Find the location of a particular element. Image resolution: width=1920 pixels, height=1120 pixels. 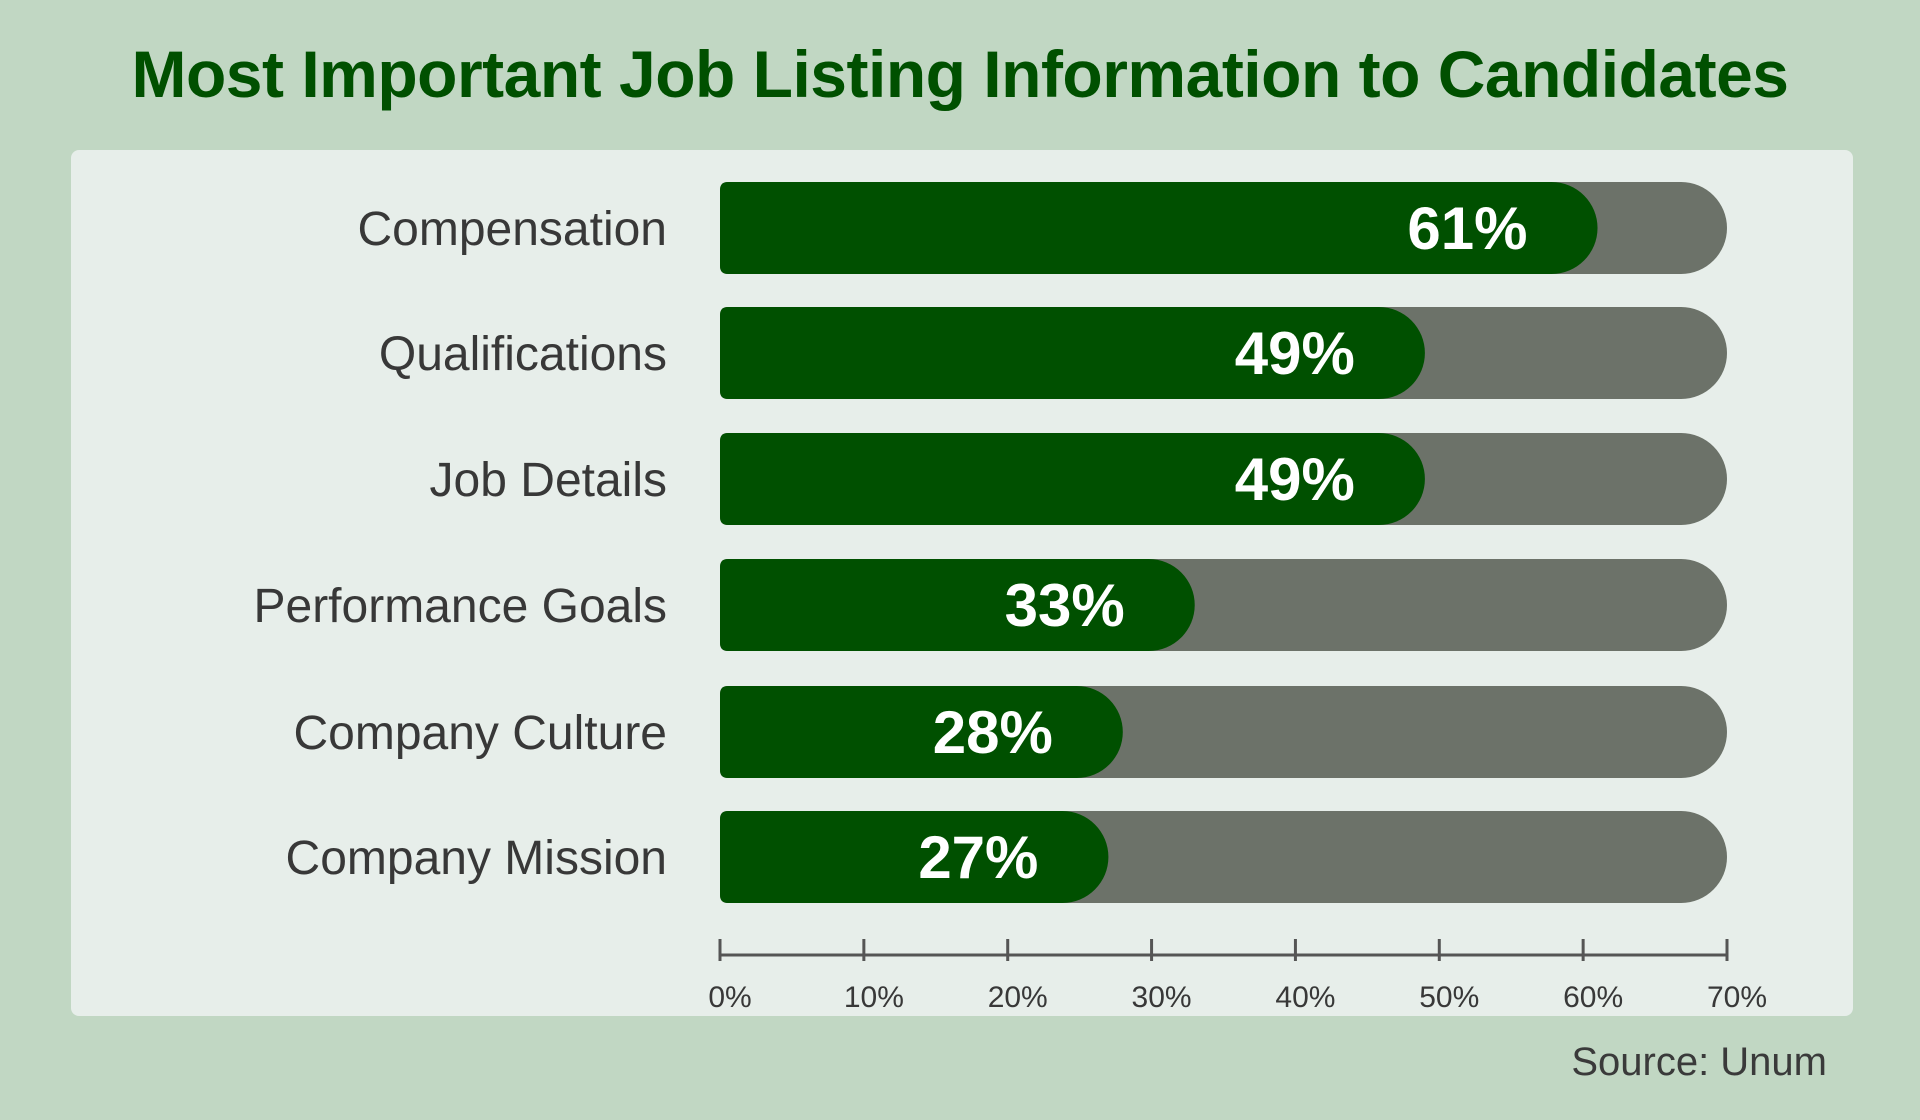

x-tick-label: 40% is located at coordinates (1305, 997).